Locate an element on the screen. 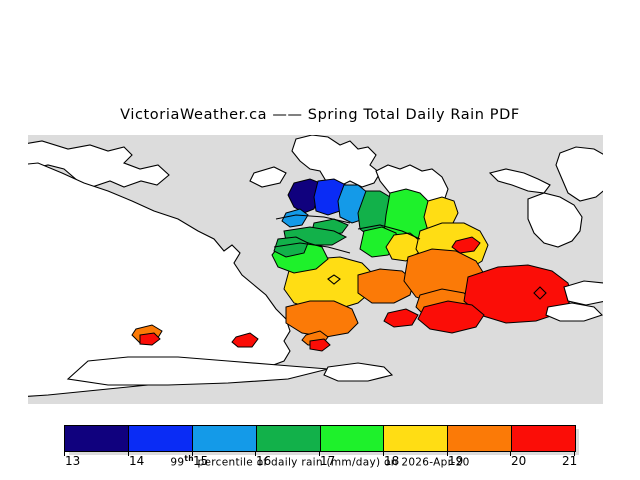 This screenshot has height=480, width=640. colorbar-tick-label-14: 14 is located at coordinates (137, 461).